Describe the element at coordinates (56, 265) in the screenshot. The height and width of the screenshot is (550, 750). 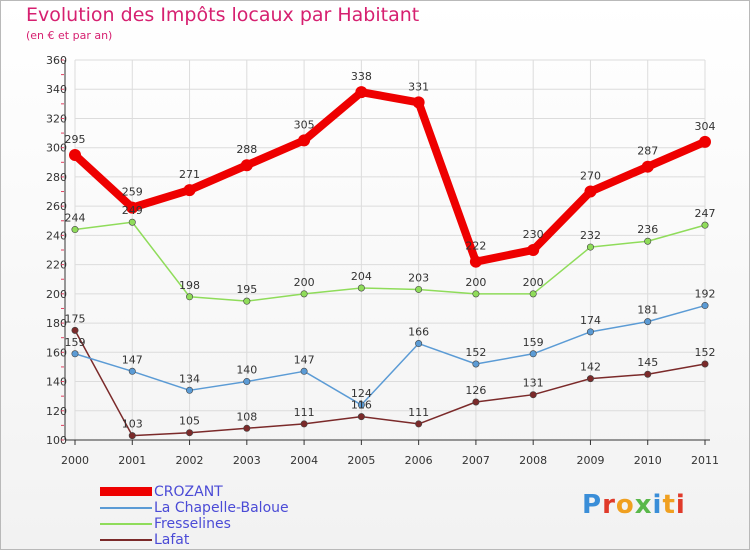
I see `y-tick-label-220: 220` at that location.